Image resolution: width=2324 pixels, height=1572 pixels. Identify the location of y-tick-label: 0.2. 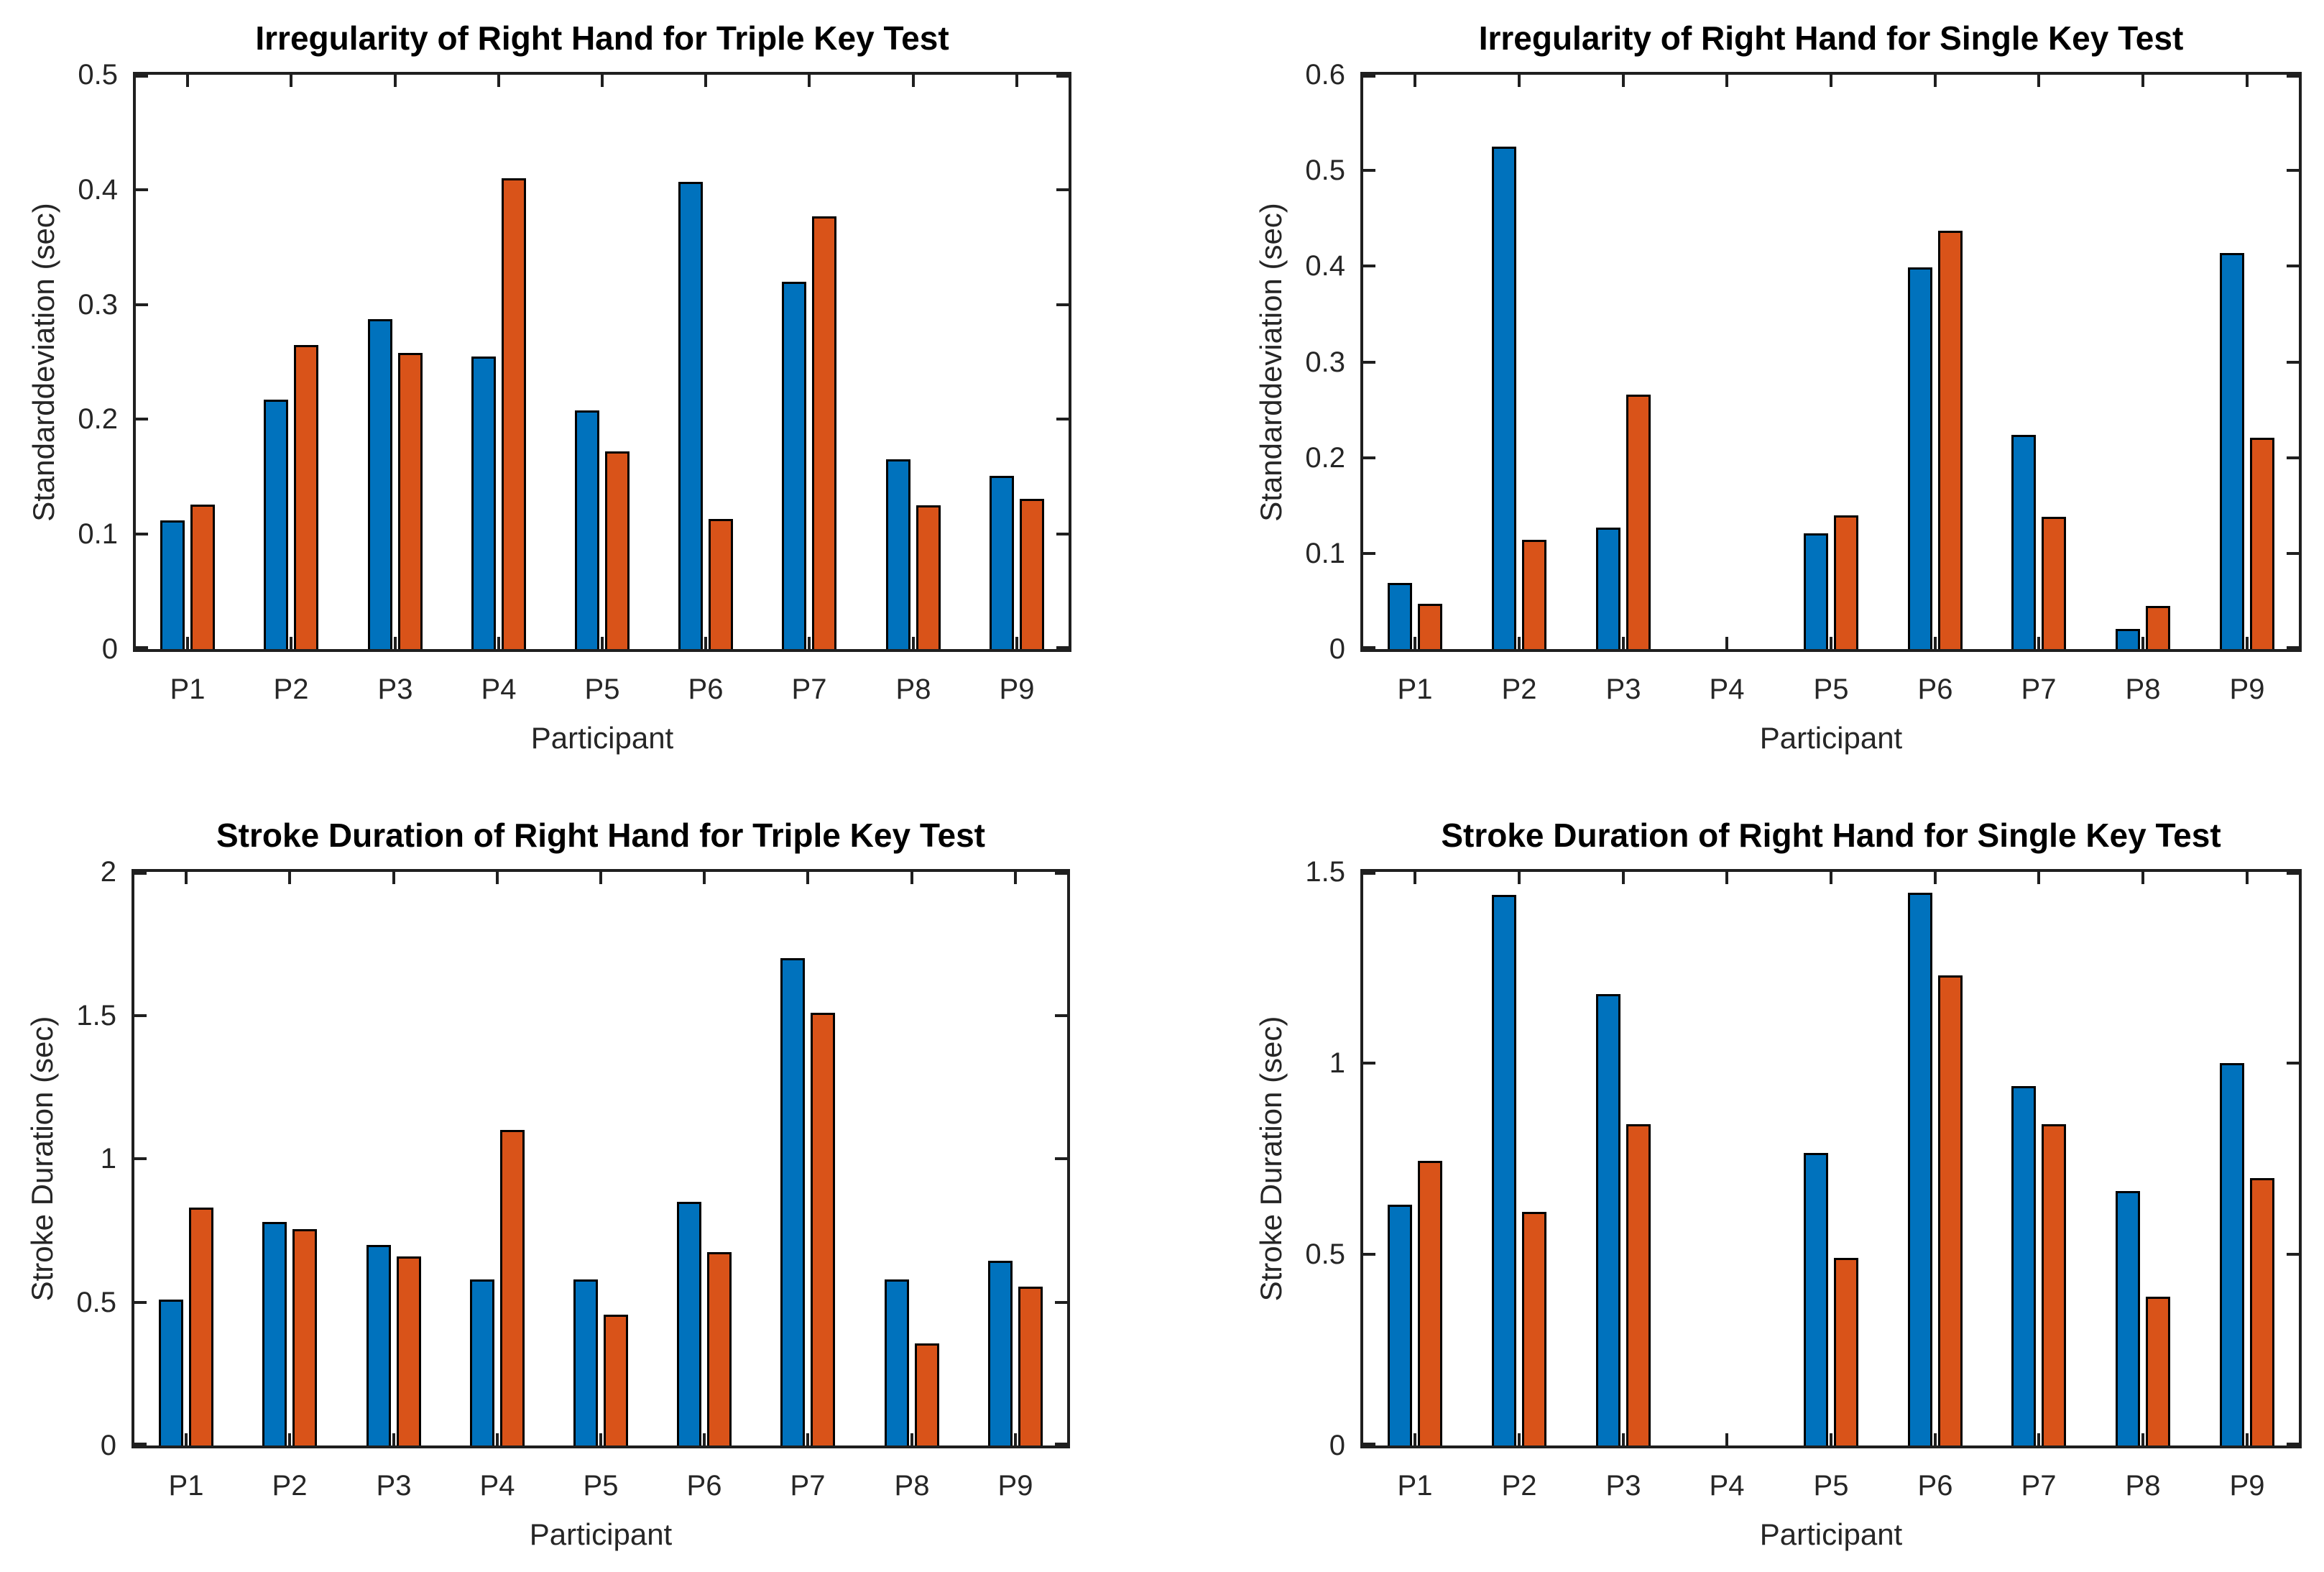
(98, 419).